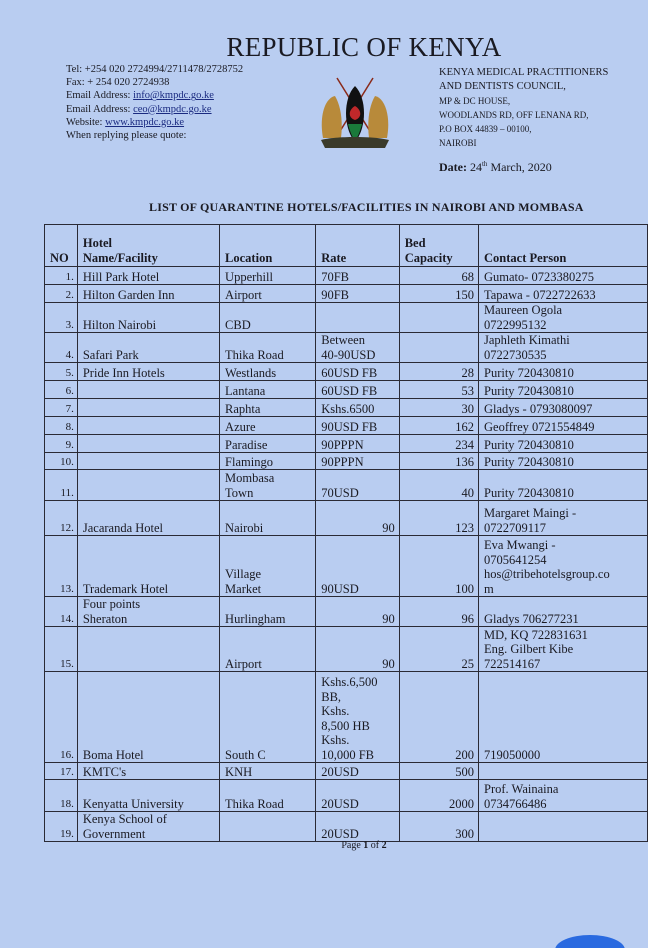 The image size is (648, 948). Describe the element at coordinates (439, 407) in the screenshot. I see `cell-bed-capacity: 30` at that location.